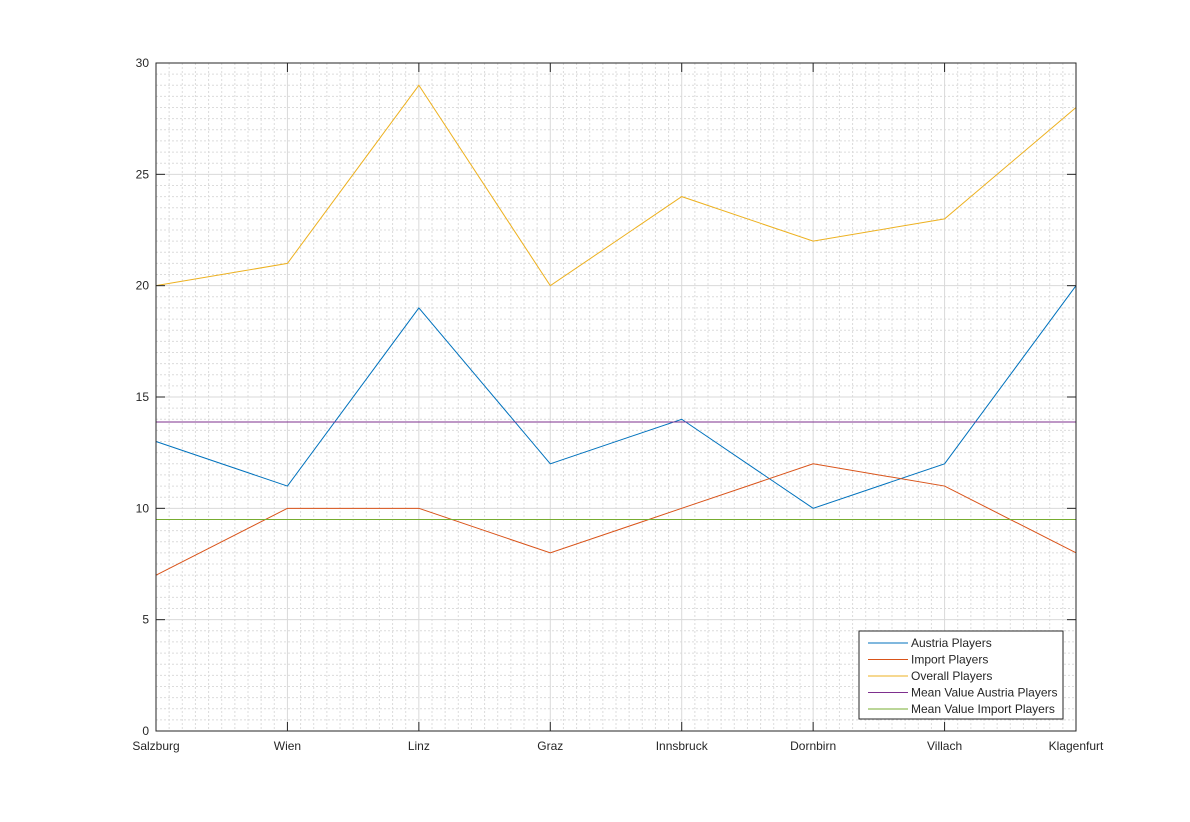 The width and height of the screenshot is (1190, 822). I want to click on legend-label: Overall Players, so click(951, 676).